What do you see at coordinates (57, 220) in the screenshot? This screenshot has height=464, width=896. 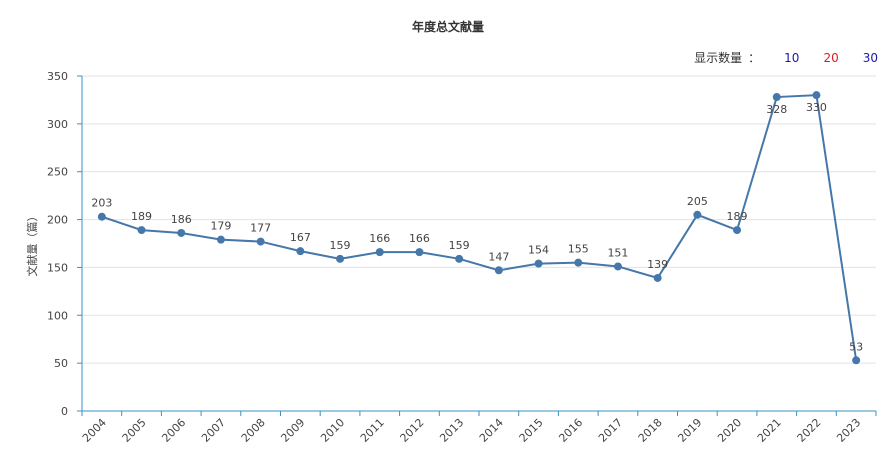 I see `y-tick-label: 200` at bounding box center [57, 220].